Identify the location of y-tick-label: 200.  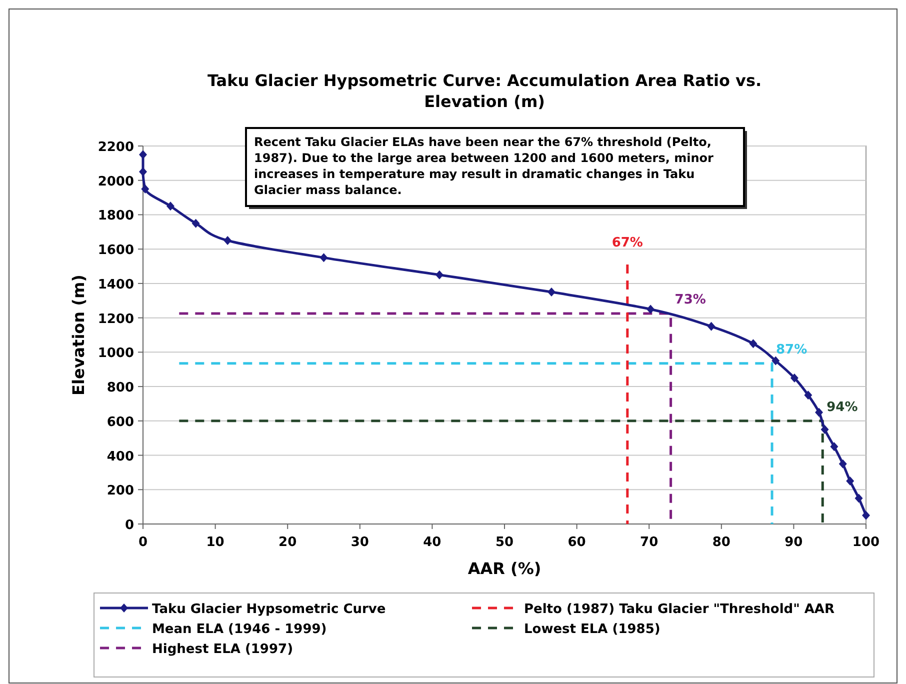
(120, 491).